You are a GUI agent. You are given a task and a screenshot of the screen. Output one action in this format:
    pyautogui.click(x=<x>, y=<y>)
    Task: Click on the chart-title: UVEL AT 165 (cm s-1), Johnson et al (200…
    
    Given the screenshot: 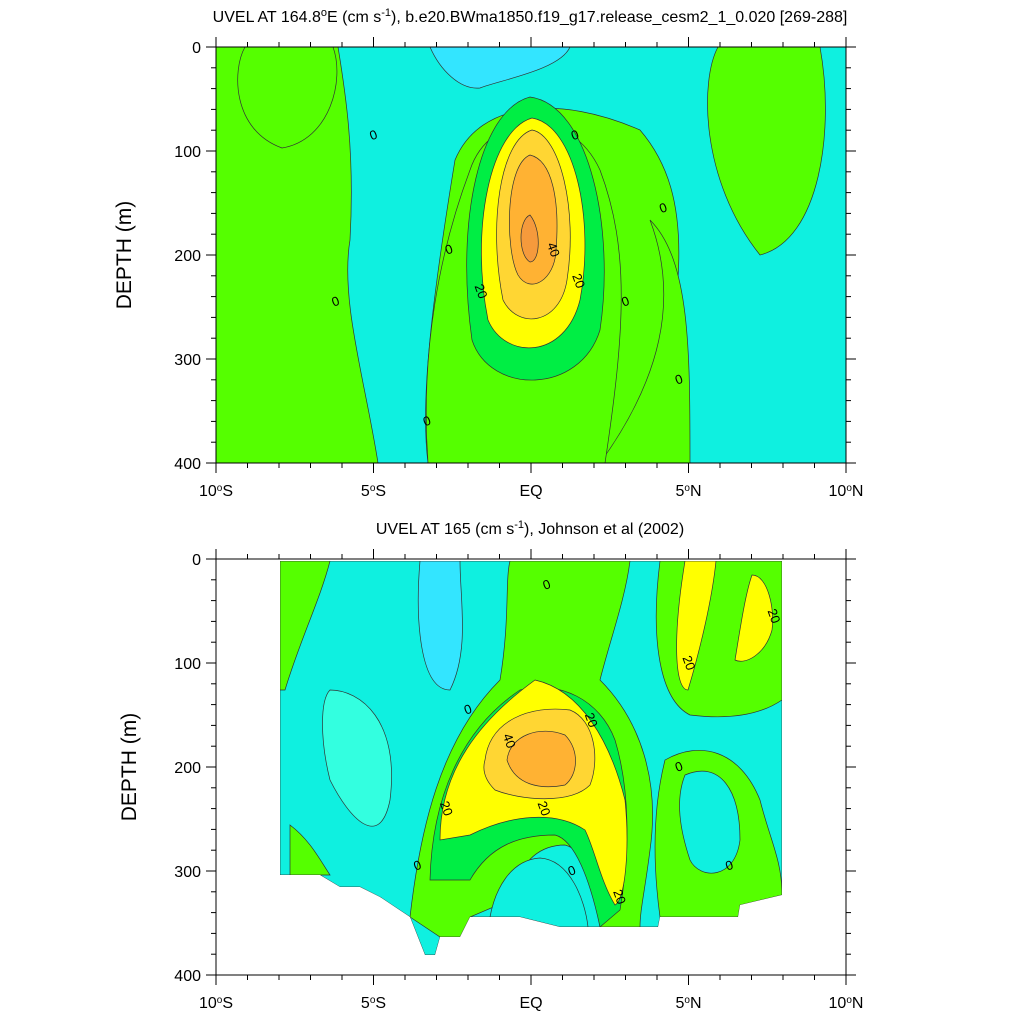 What is the action you would take?
    pyautogui.click(x=530, y=528)
    